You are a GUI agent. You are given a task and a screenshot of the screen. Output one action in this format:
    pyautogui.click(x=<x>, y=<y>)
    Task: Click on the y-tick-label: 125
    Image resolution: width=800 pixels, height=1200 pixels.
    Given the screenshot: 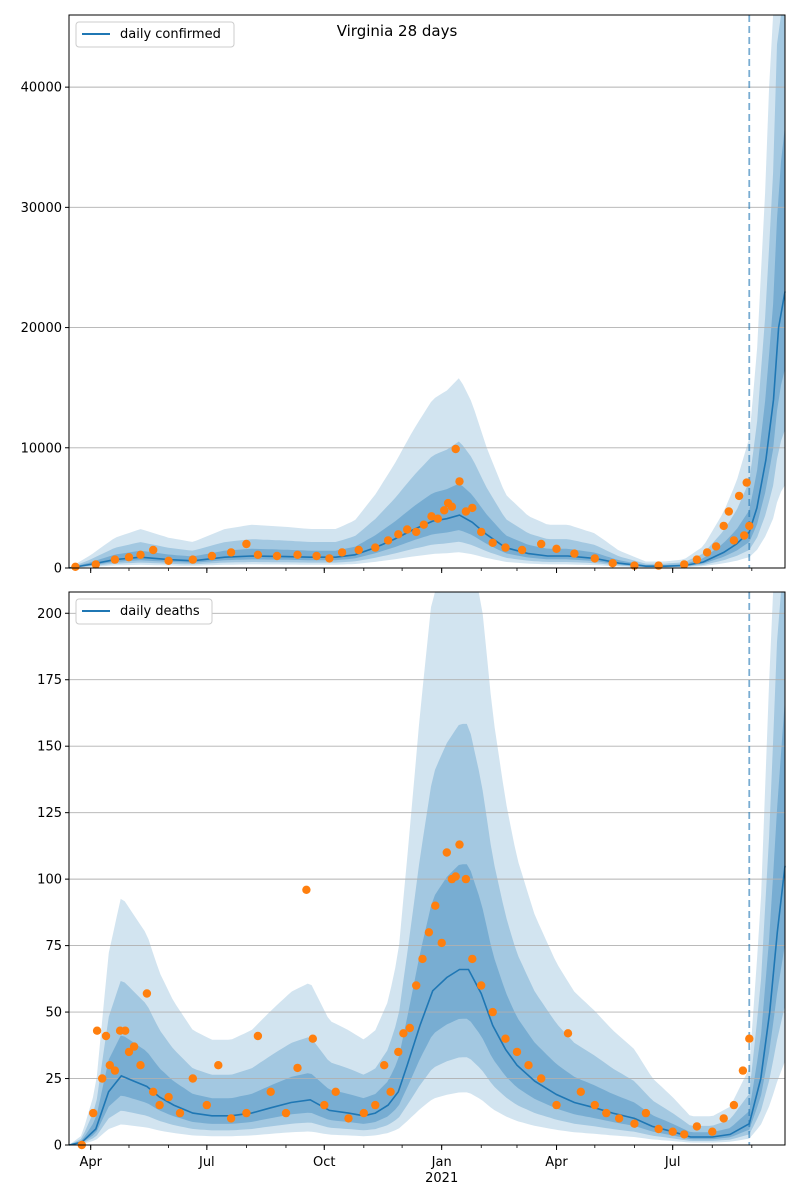 What is the action you would take?
    pyautogui.click(x=49, y=813)
    